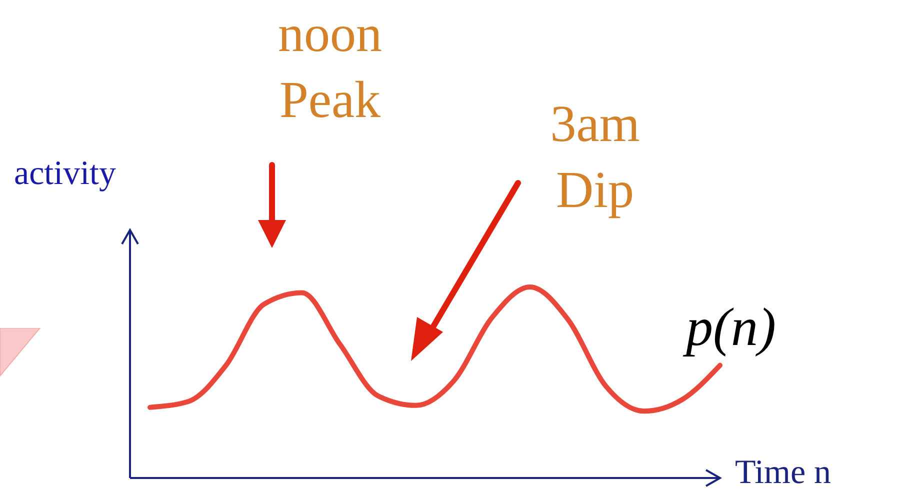 The height and width of the screenshot is (496, 923). What do you see at coordinates (330, 68) in the screenshot?
I see `text: noon Peak` at bounding box center [330, 68].